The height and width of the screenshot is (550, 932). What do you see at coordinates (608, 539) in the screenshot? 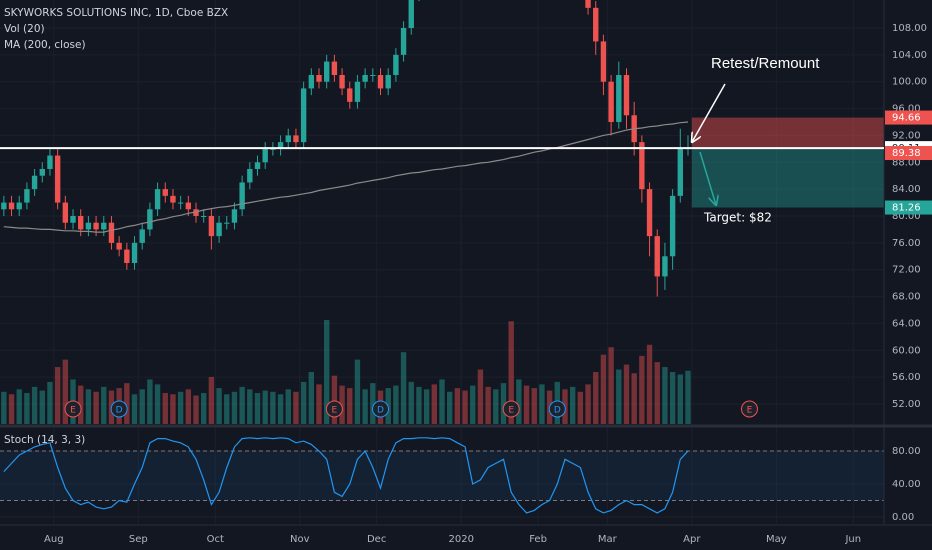
I see `x-tick-label: Mar` at bounding box center [608, 539].